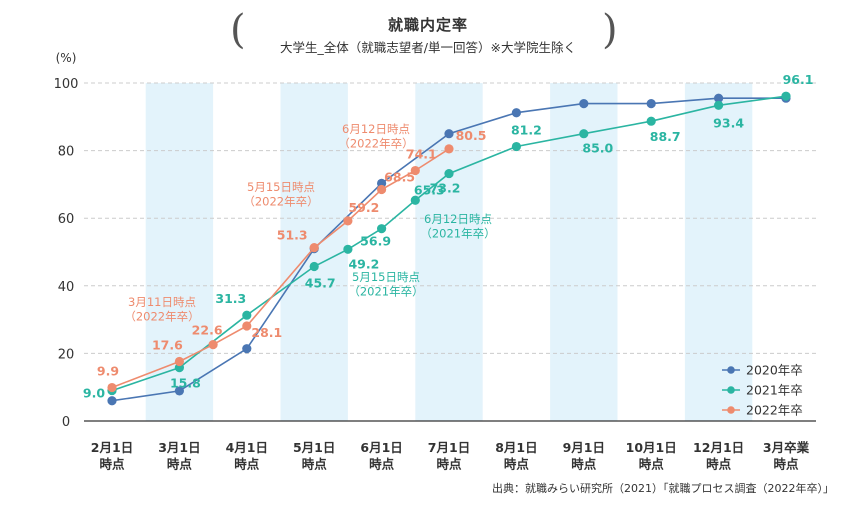  What do you see at coordinates (651, 455) in the screenshot?
I see `x-tick-label-oct: 10月1日時点` at bounding box center [651, 455].